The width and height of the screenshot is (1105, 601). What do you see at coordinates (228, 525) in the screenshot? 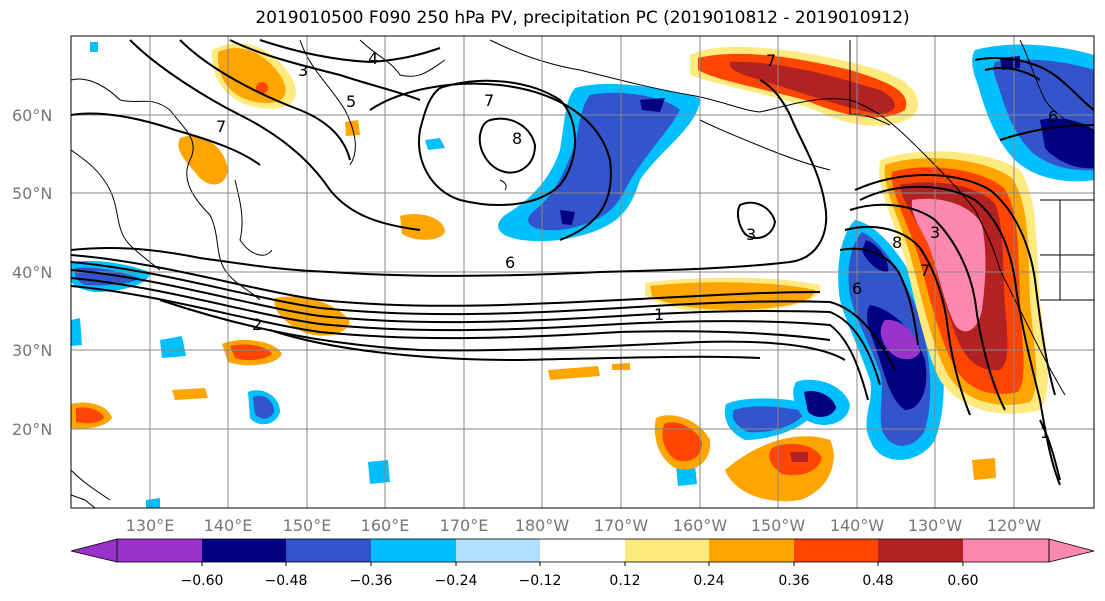
I see `lon-label: 140°E` at bounding box center [228, 525].